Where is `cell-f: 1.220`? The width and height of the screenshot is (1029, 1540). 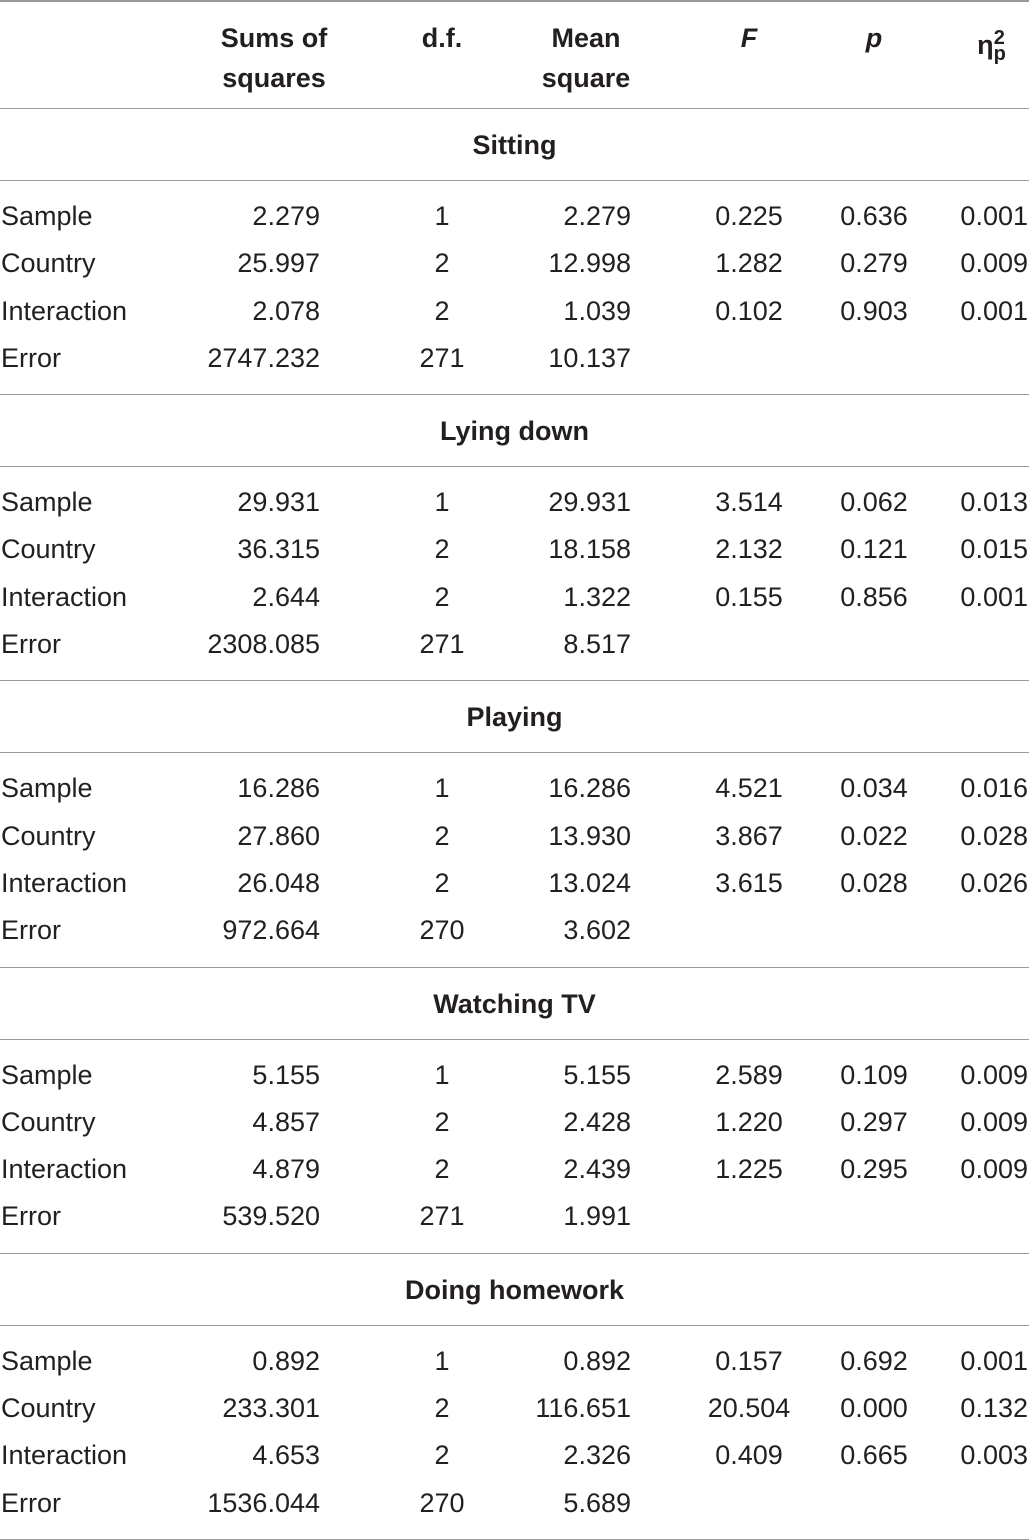
cell-f: 1.220 is located at coordinates (749, 1121).